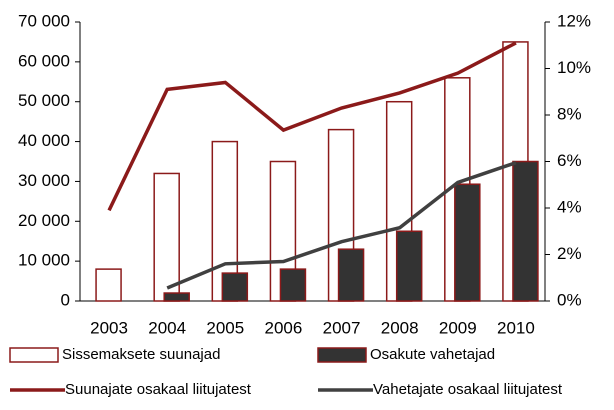  What do you see at coordinates (109, 327) in the screenshot?
I see `x-tick-label: 2003` at bounding box center [109, 327].